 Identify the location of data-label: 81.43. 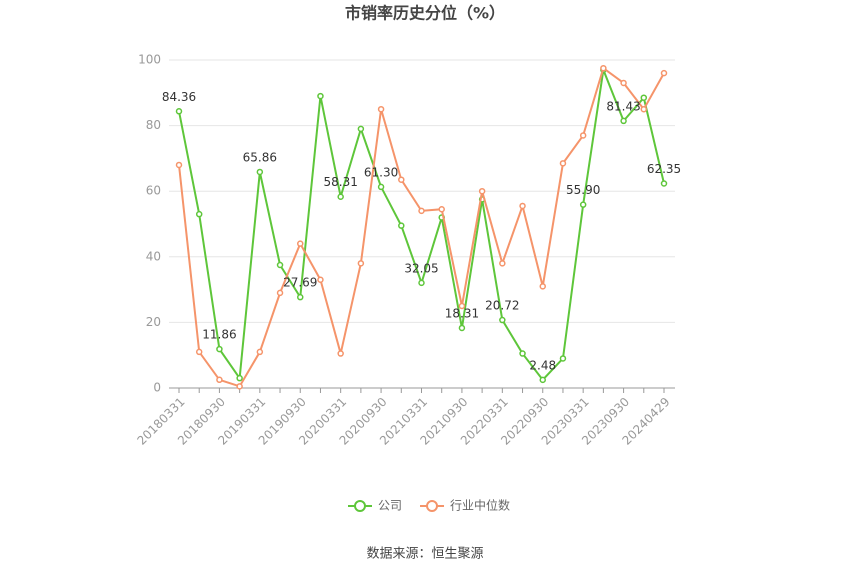
(623, 106).